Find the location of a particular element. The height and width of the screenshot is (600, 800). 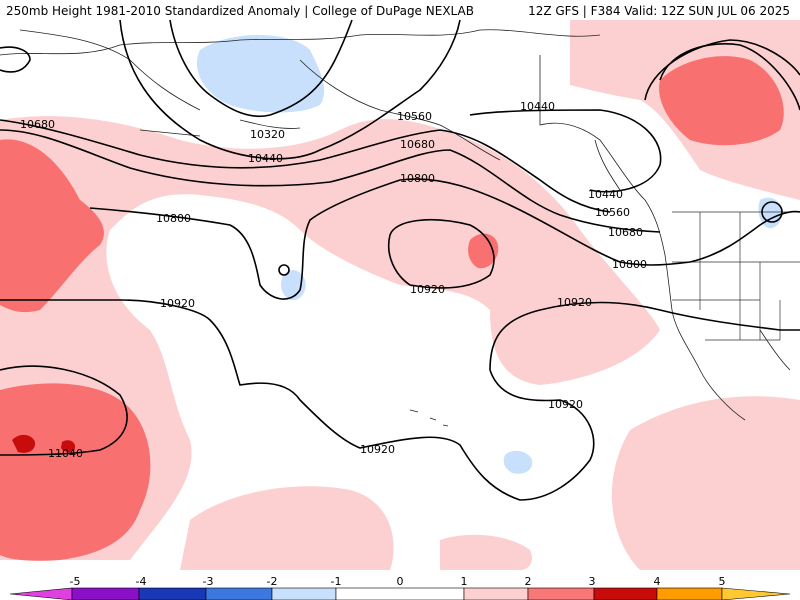

us-state-borders is located at coordinates (736, 276).